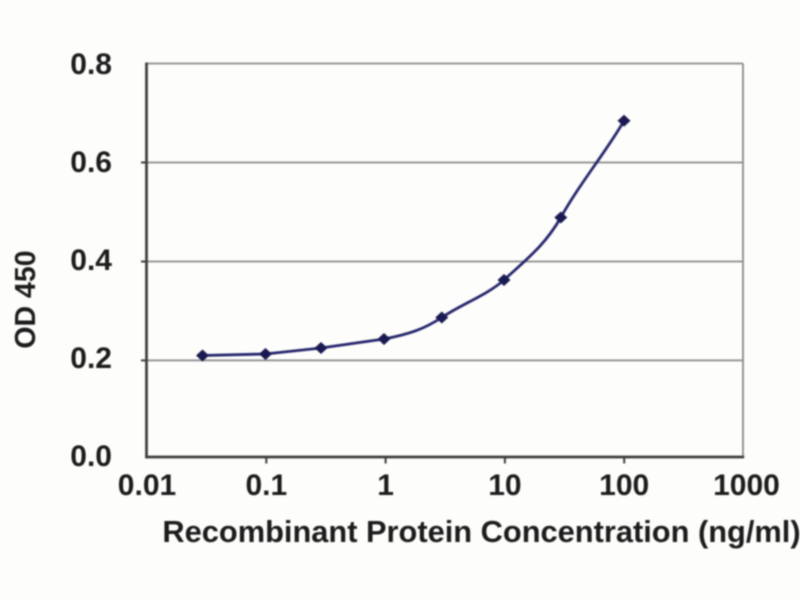 Image resolution: width=800 pixels, height=600 pixels. What do you see at coordinates (266, 485) in the screenshot?
I see `svg-text: 0.1` at bounding box center [266, 485].